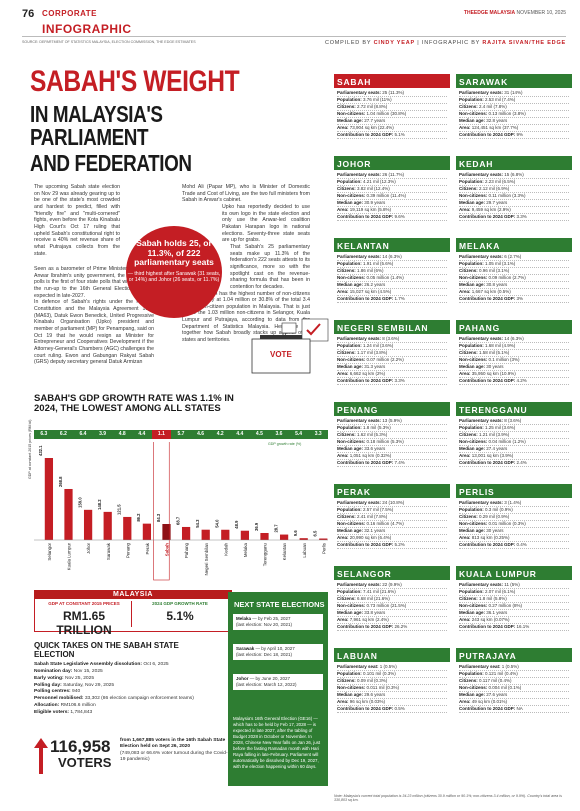 This screenshot has width=580, height=811. Describe the element at coordinates (240, 434) in the screenshot. I see `growth-rate-value: 4.4` at that location.